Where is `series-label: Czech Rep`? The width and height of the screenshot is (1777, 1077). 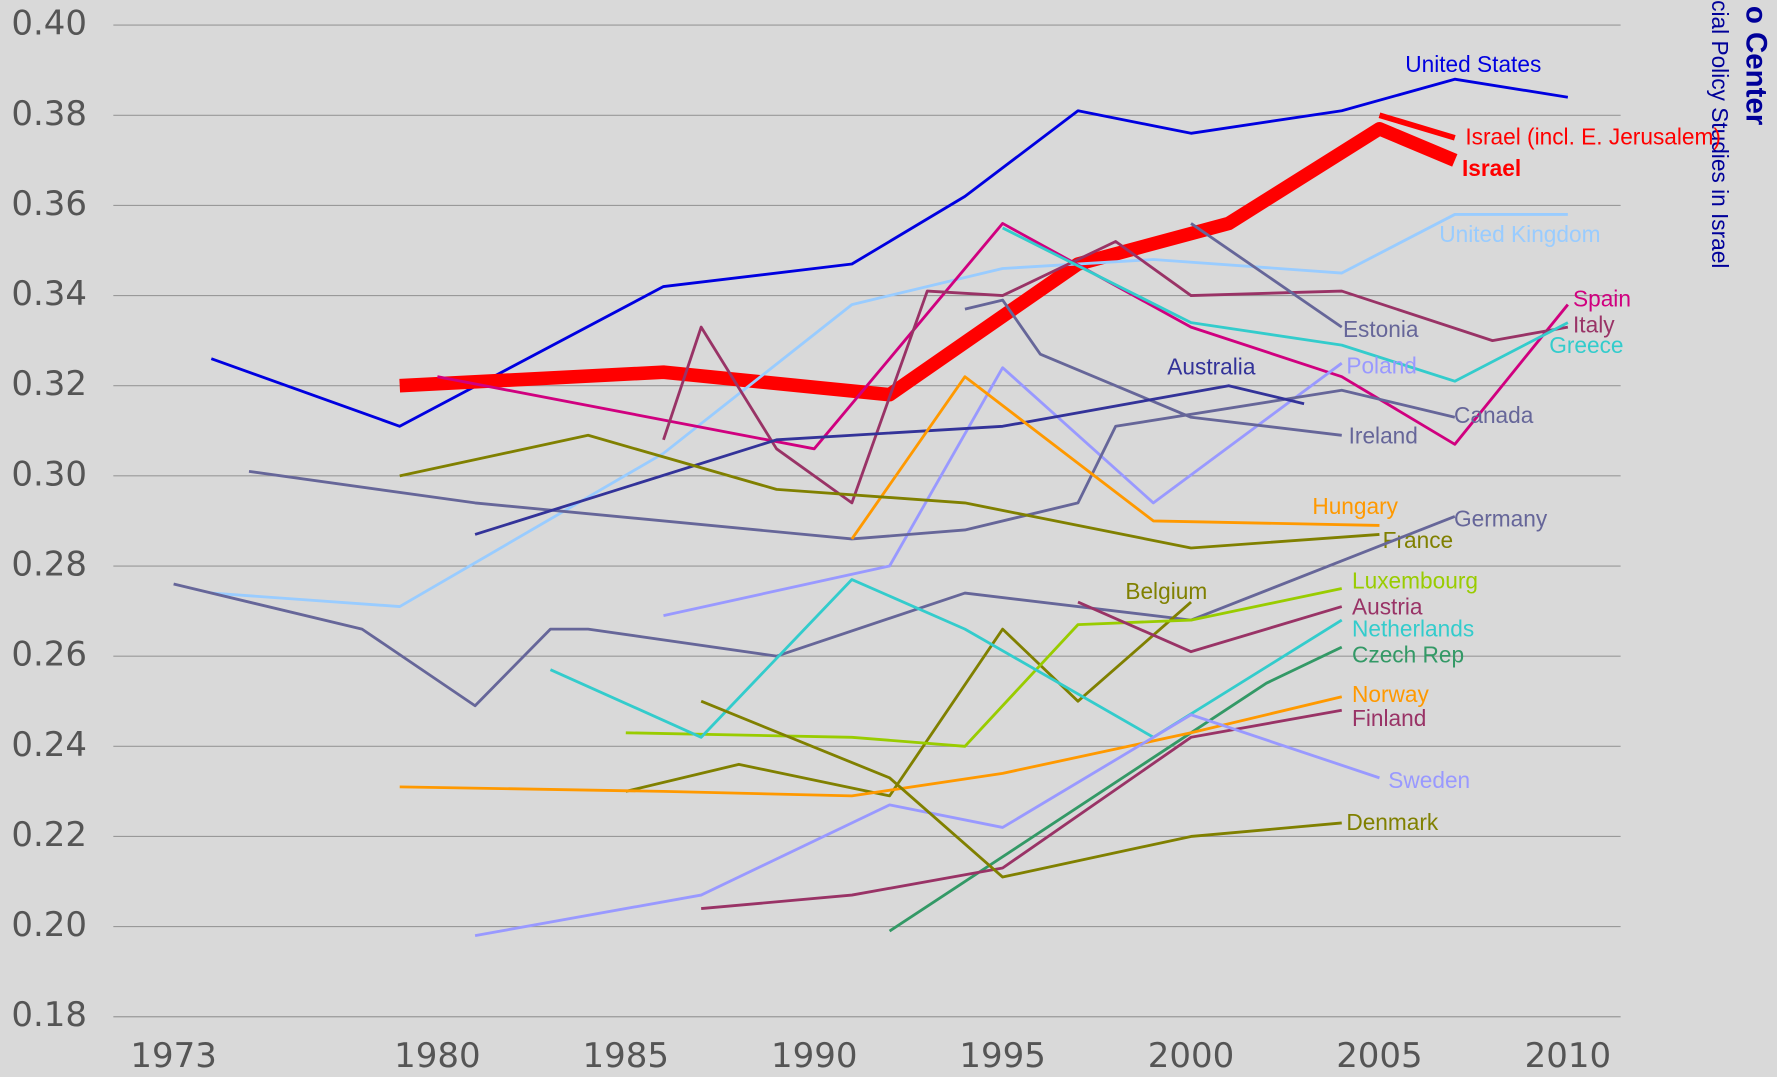
series-label: Czech Rep is located at coordinates (1408, 654).